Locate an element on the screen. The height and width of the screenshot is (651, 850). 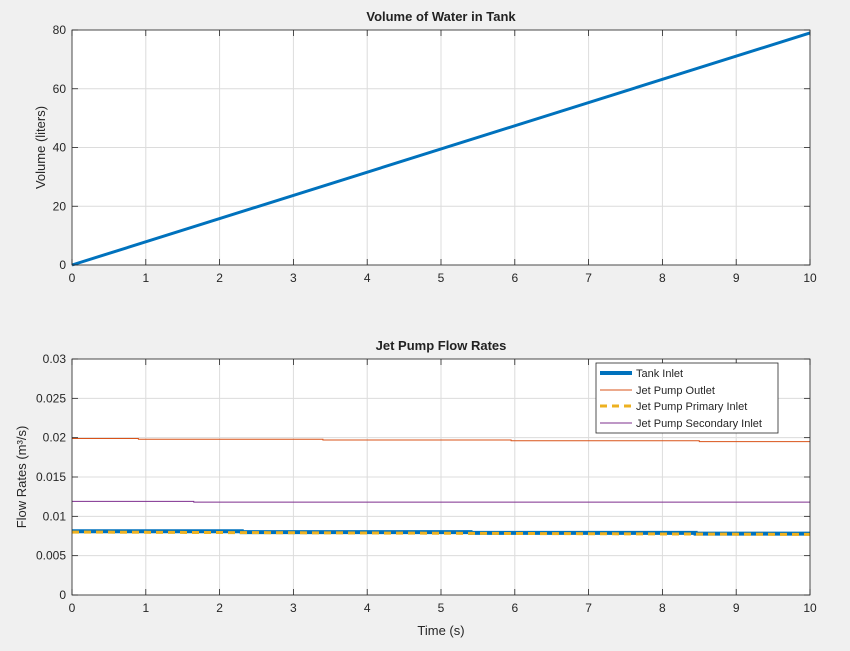
chart-title: Jet Pump Flow Rates is located at coordinates (441, 345).